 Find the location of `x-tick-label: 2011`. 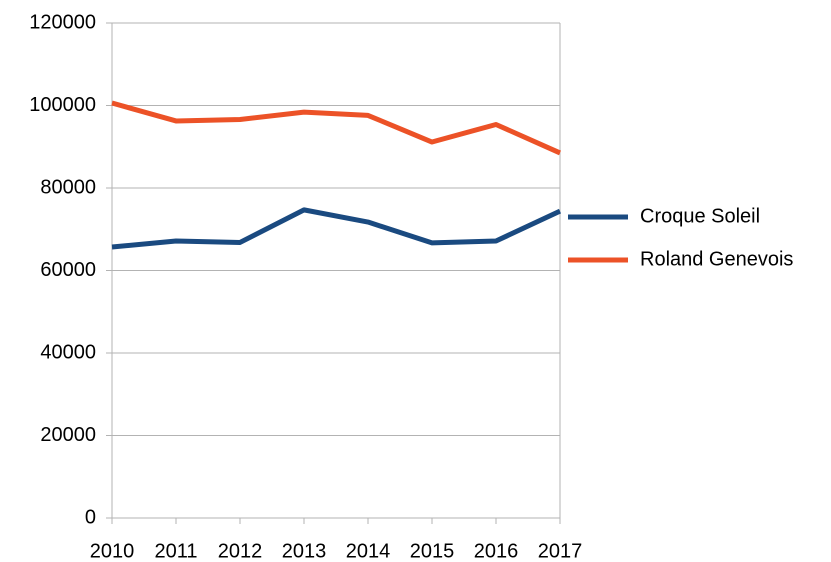

x-tick-label: 2011 is located at coordinates (175, 551).